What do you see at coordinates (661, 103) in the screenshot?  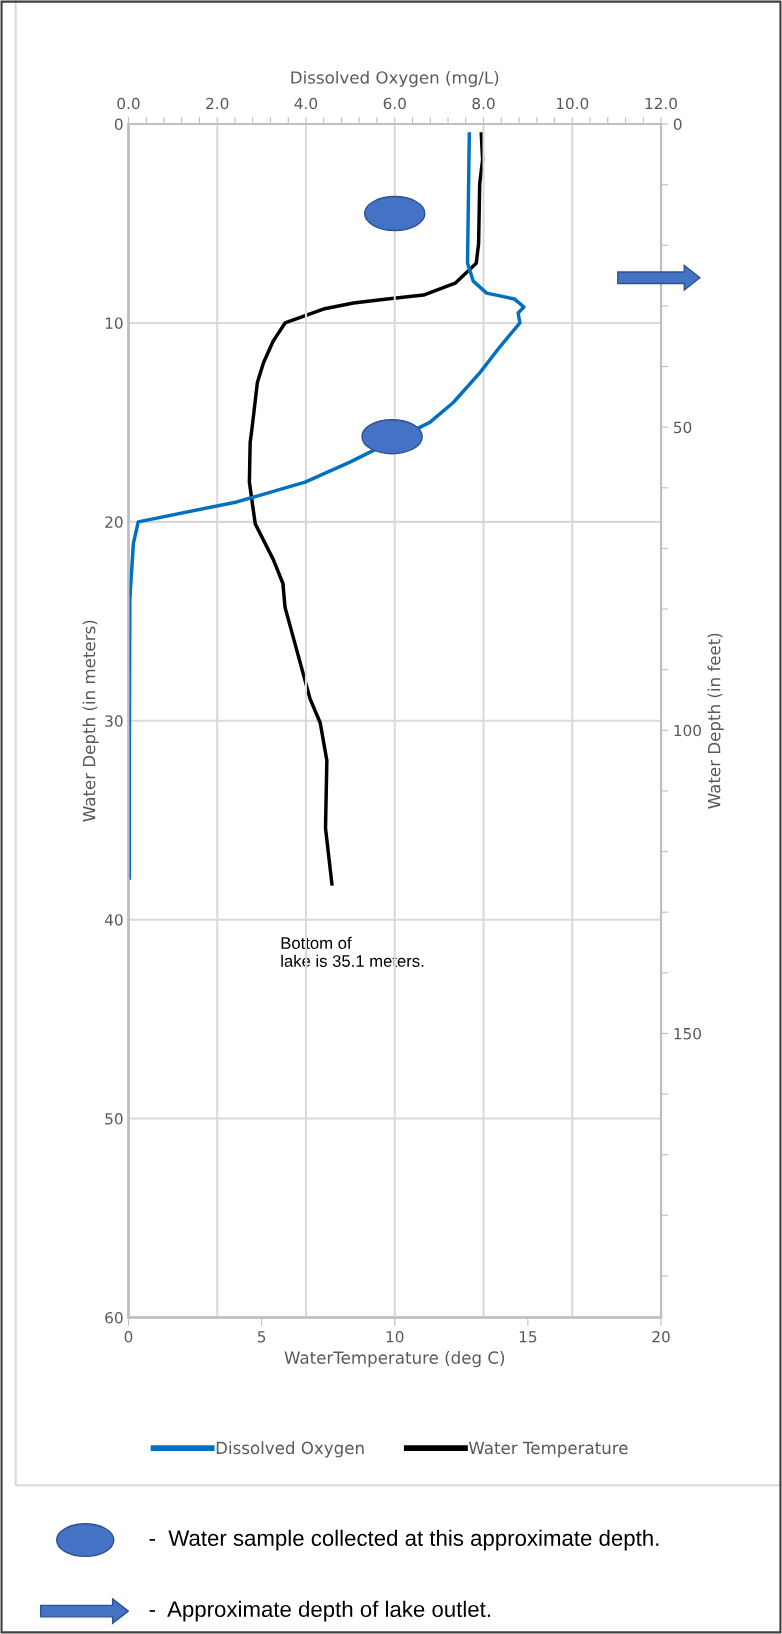 I see `x2-tick-label: 12.0` at bounding box center [661, 103].